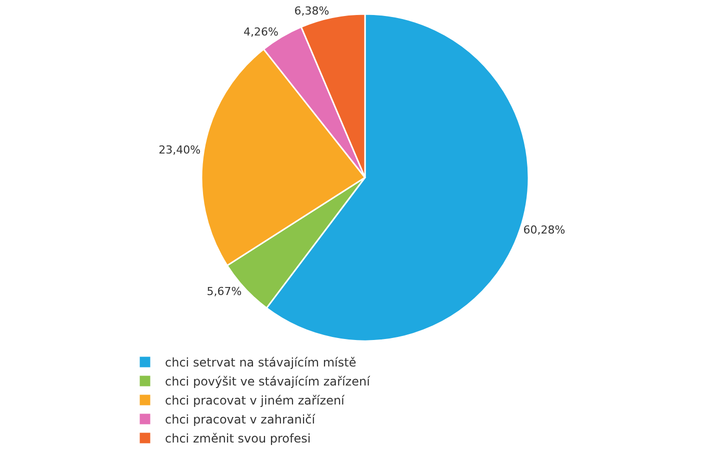 This screenshot has height=463, width=724. What do you see at coordinates (268, 381) in the screenshot?
I see `legend-label: chci povýšit ve stávajícím zařízení` at bounding box center [268, 381].